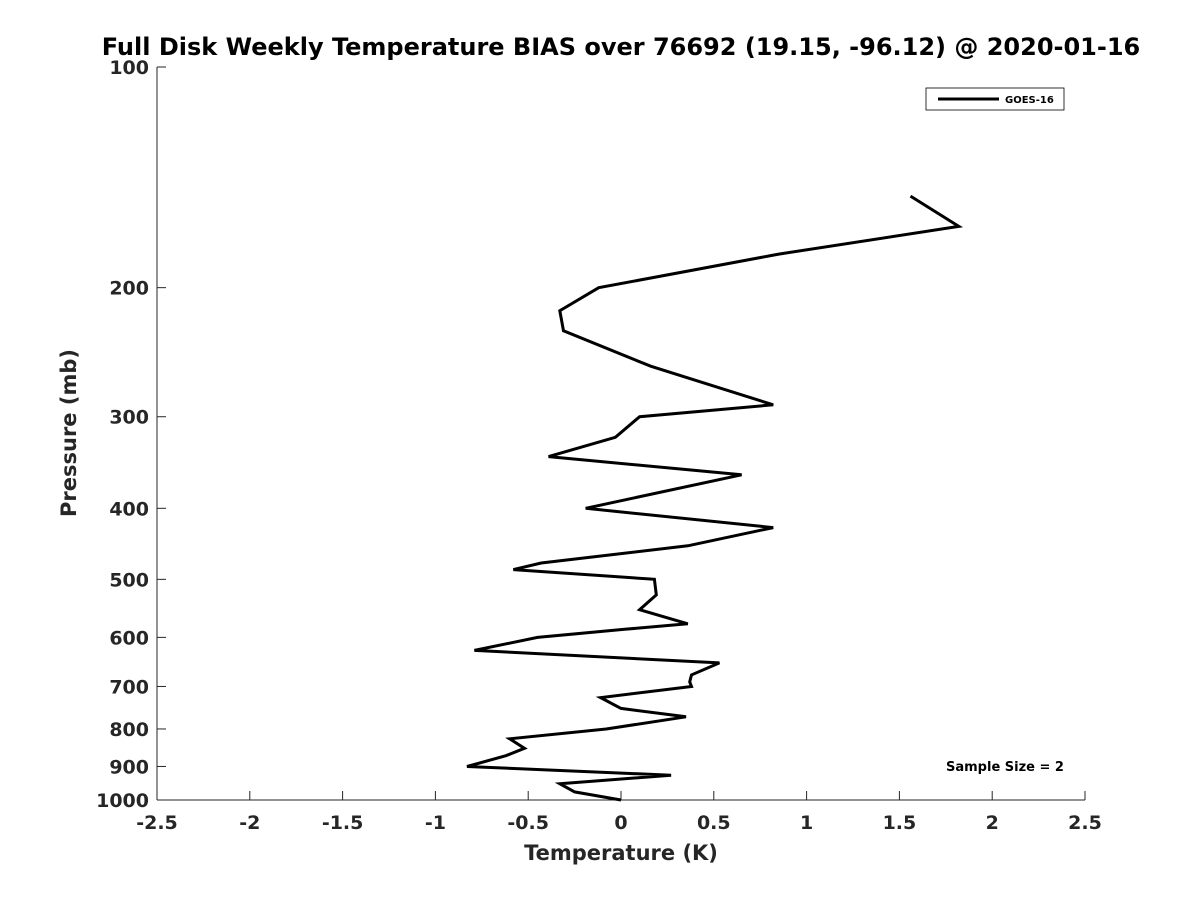 Image resolution: width=1200 pixels, height=900 pixels. I want to click on y-tick-label: 200, so click(129, 289).